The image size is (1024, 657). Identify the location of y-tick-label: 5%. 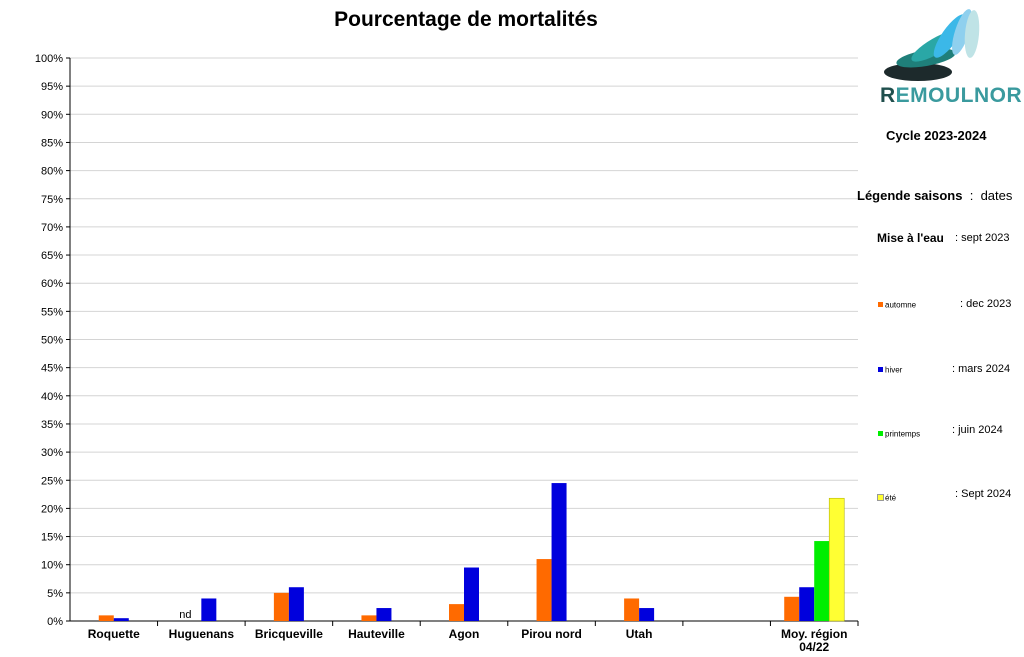
(55, 594).